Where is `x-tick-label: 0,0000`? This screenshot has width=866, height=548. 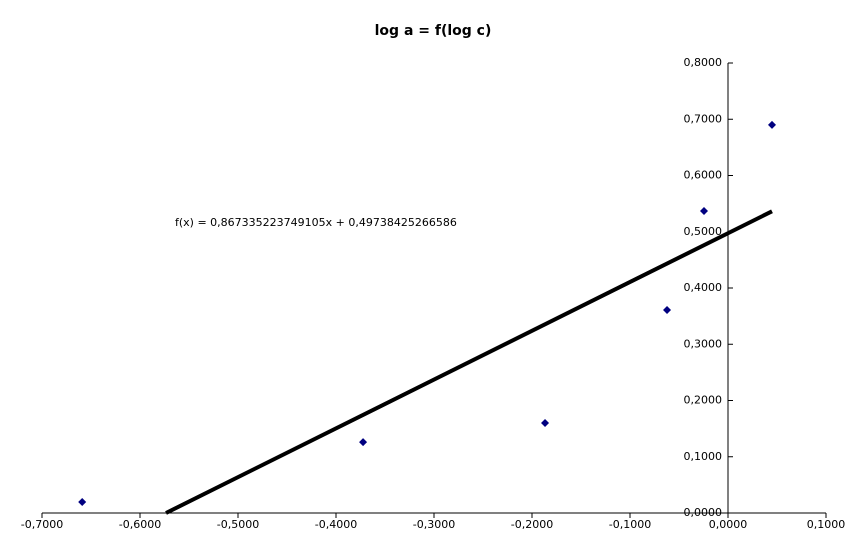
x-tick-label: 0,0000 is located at coordinates (728, 524).